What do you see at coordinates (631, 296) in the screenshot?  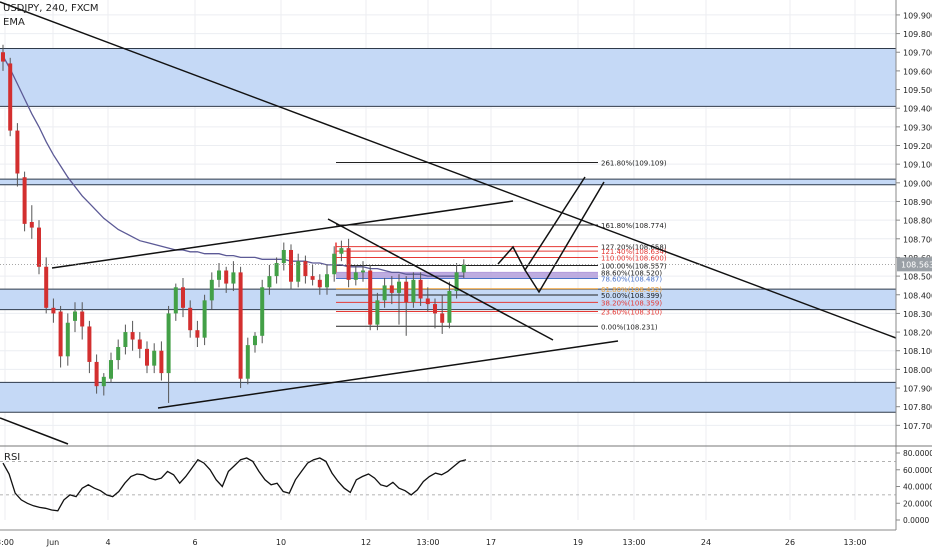 I see `fib-level-label: 50.00%(108.399)` at bounding box center [631, 296].